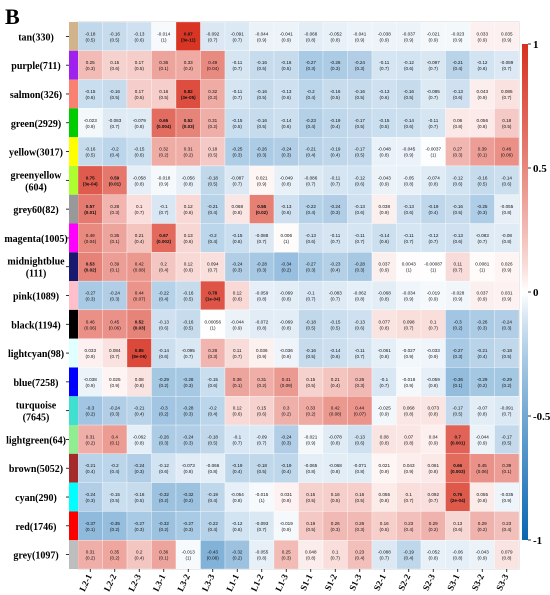 This screenshot has height=595, width=550. Describe the element at coordinates (188, 177) in the screenshot. I see `cell-correlation: -0.056` at that location.